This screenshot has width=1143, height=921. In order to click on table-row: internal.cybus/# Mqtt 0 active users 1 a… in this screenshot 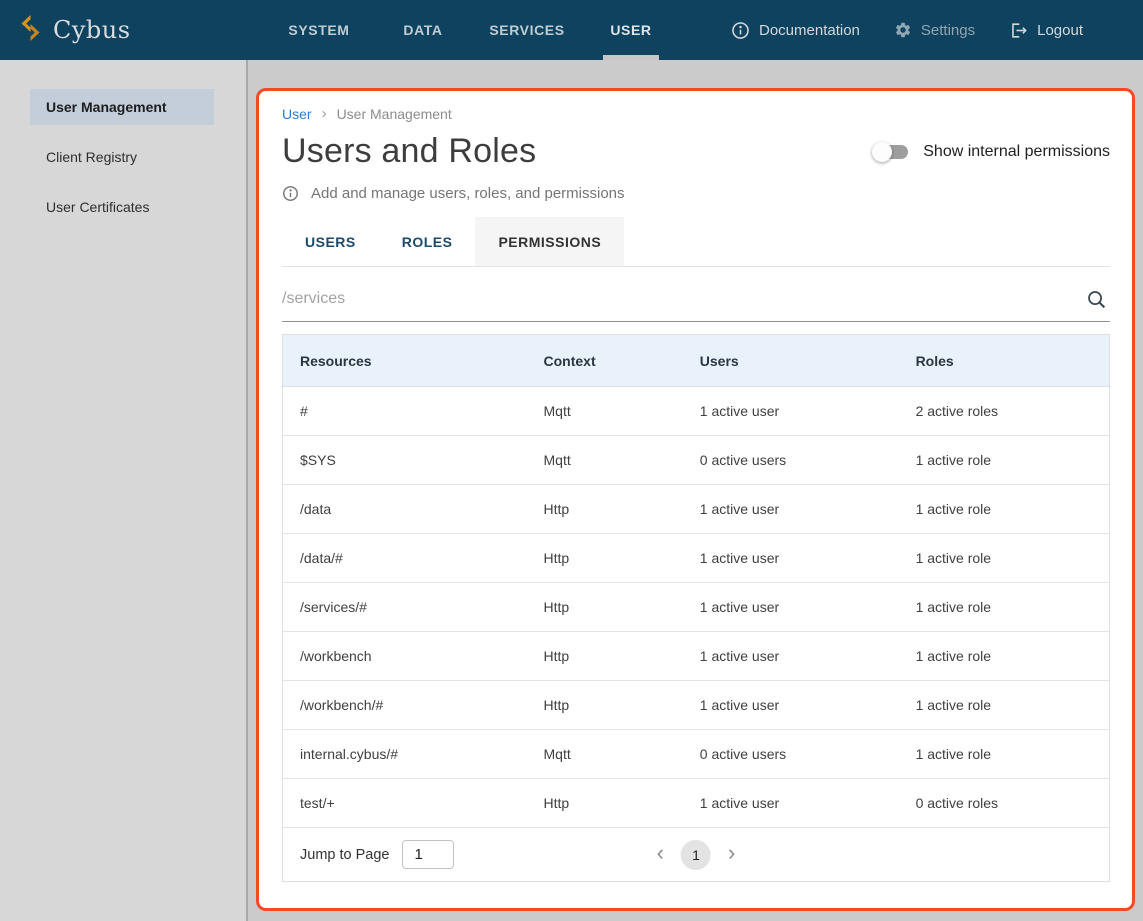, I will do `click(696, 754)`.